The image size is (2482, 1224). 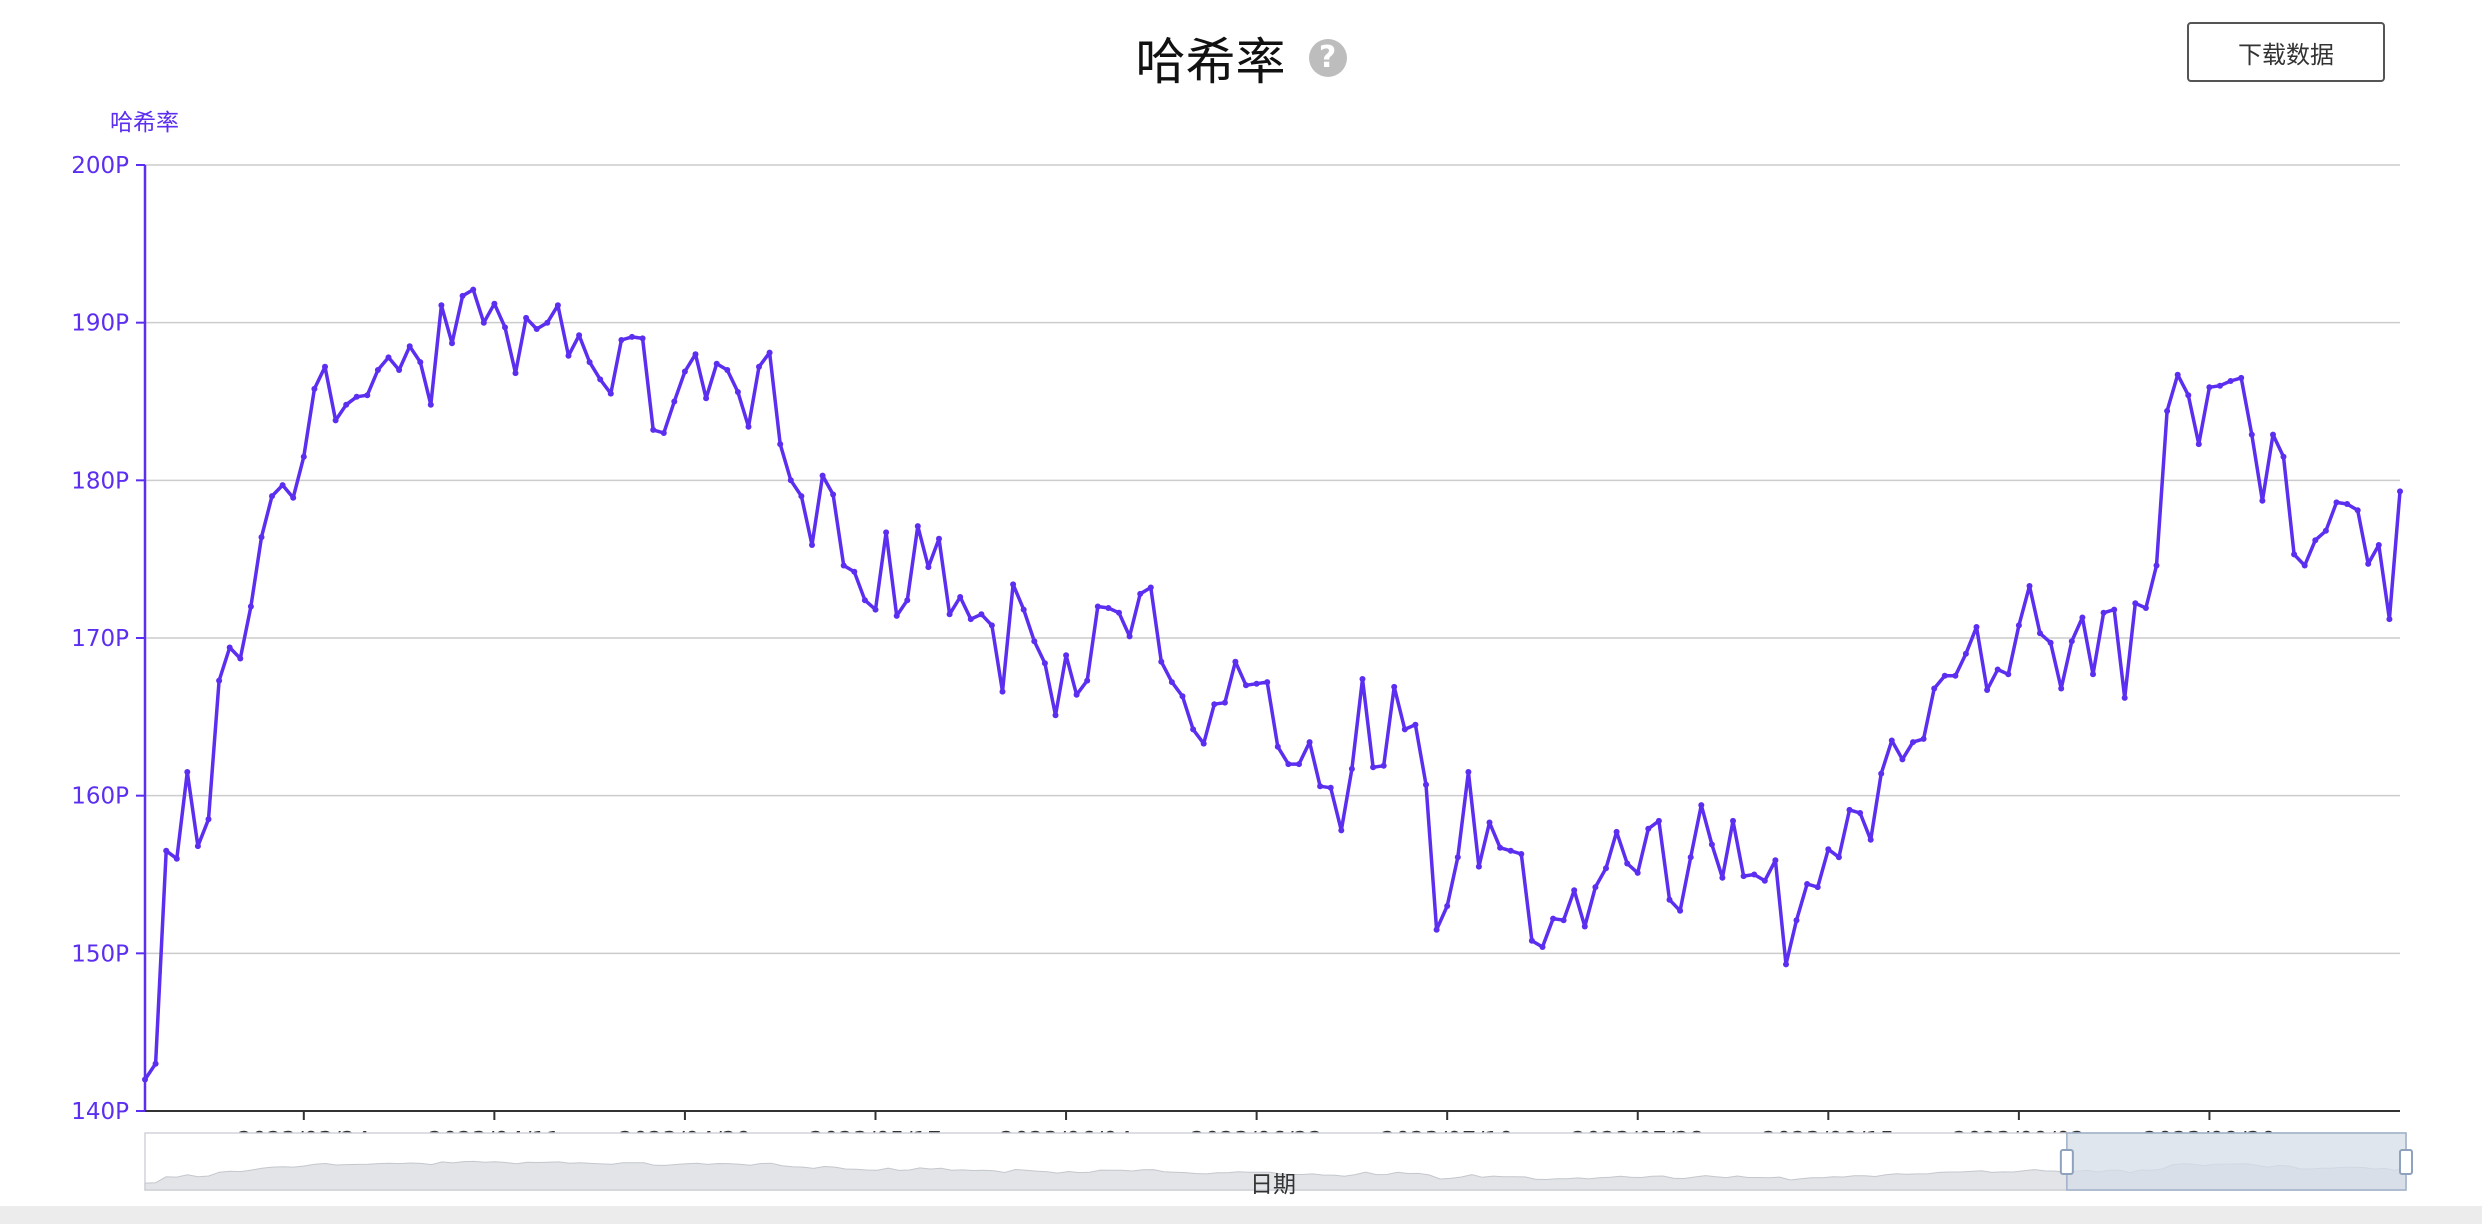 What do you see at coordinates (1278, 1161) in the screenshot?
I see `data-zoom-slider` at bounding box center [1278, 1161].